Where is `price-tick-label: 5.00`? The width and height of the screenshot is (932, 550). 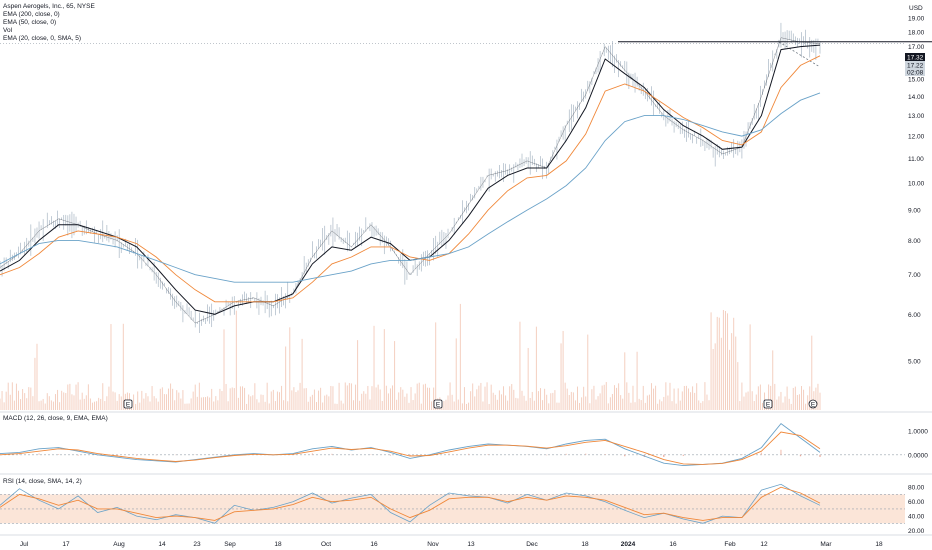
price-tick-label: 5.00 is located at coordinates (914, 362).